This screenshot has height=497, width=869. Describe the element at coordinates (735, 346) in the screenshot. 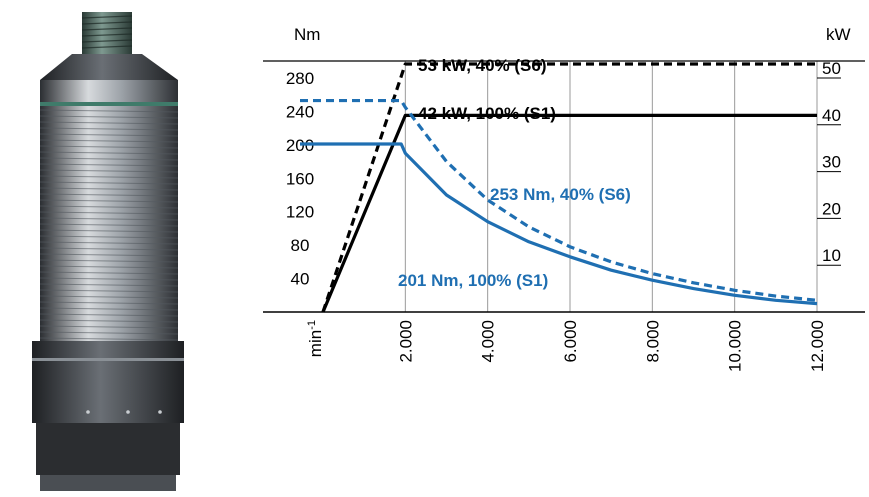

I see `x-tick-label: 10.000` at that location.